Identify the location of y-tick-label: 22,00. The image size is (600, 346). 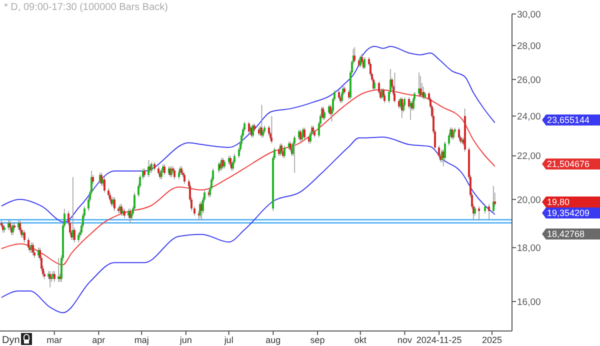
(529, 156).